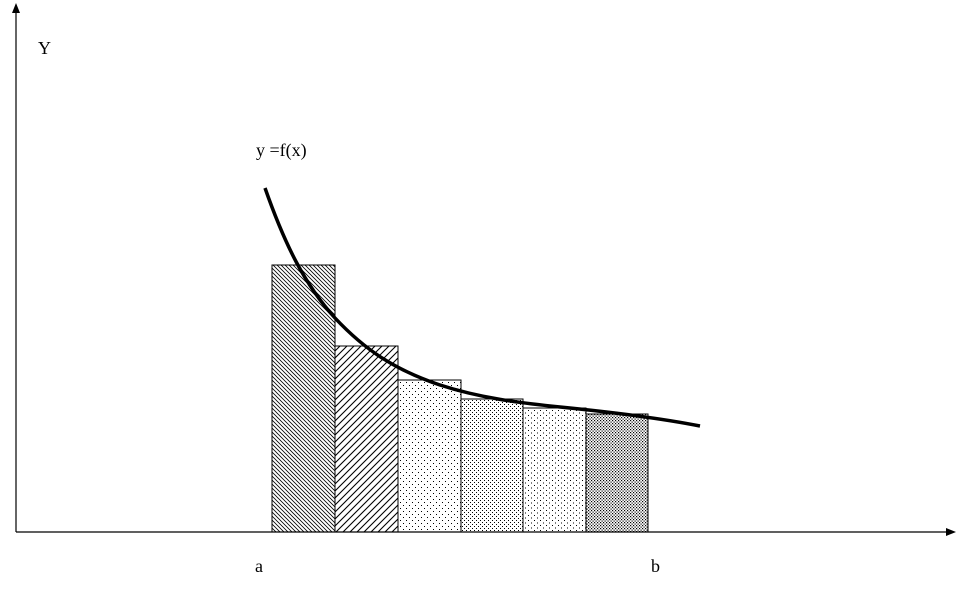  What do you see at coordinates (951, 532) in the screenshot?
I see `x-axis-arrow` at bounding box center [951, 532].